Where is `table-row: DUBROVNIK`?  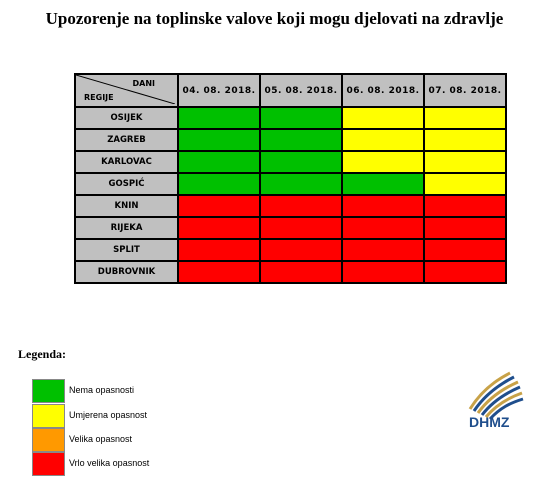 table-row: DUBROVNIK is located at coordinates (290, 272).